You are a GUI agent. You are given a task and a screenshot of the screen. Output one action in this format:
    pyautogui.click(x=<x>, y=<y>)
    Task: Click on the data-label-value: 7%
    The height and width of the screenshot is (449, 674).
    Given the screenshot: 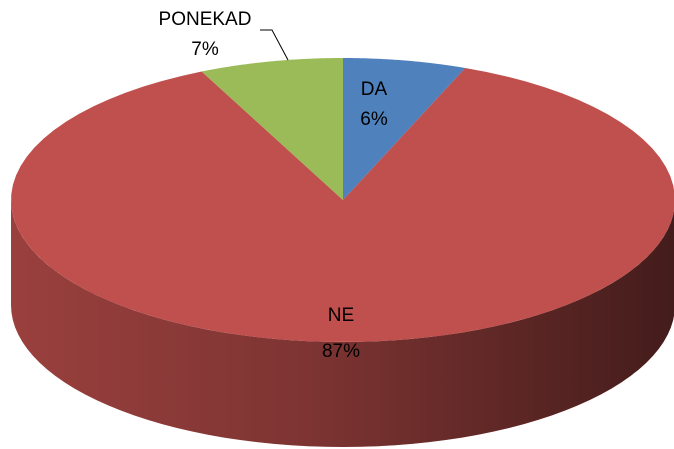 What is the action you would take?
    pyautogui.click(x=205, y=49)
    